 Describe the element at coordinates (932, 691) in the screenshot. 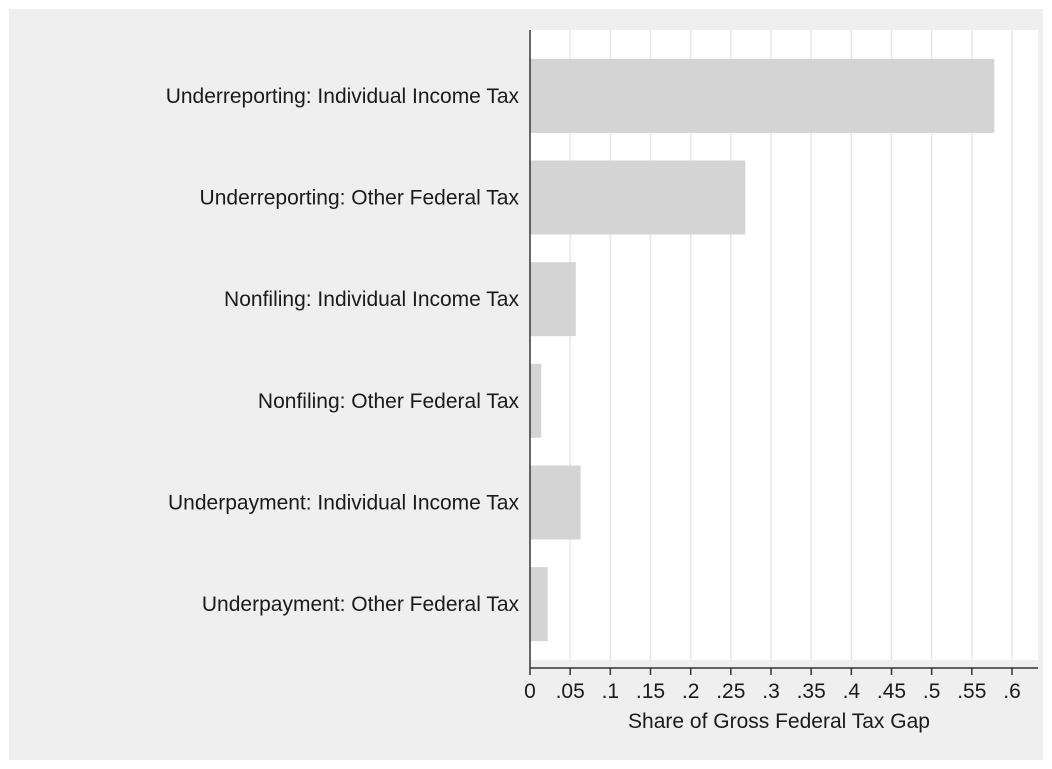

I see `x-tick-label: .5` at that location.